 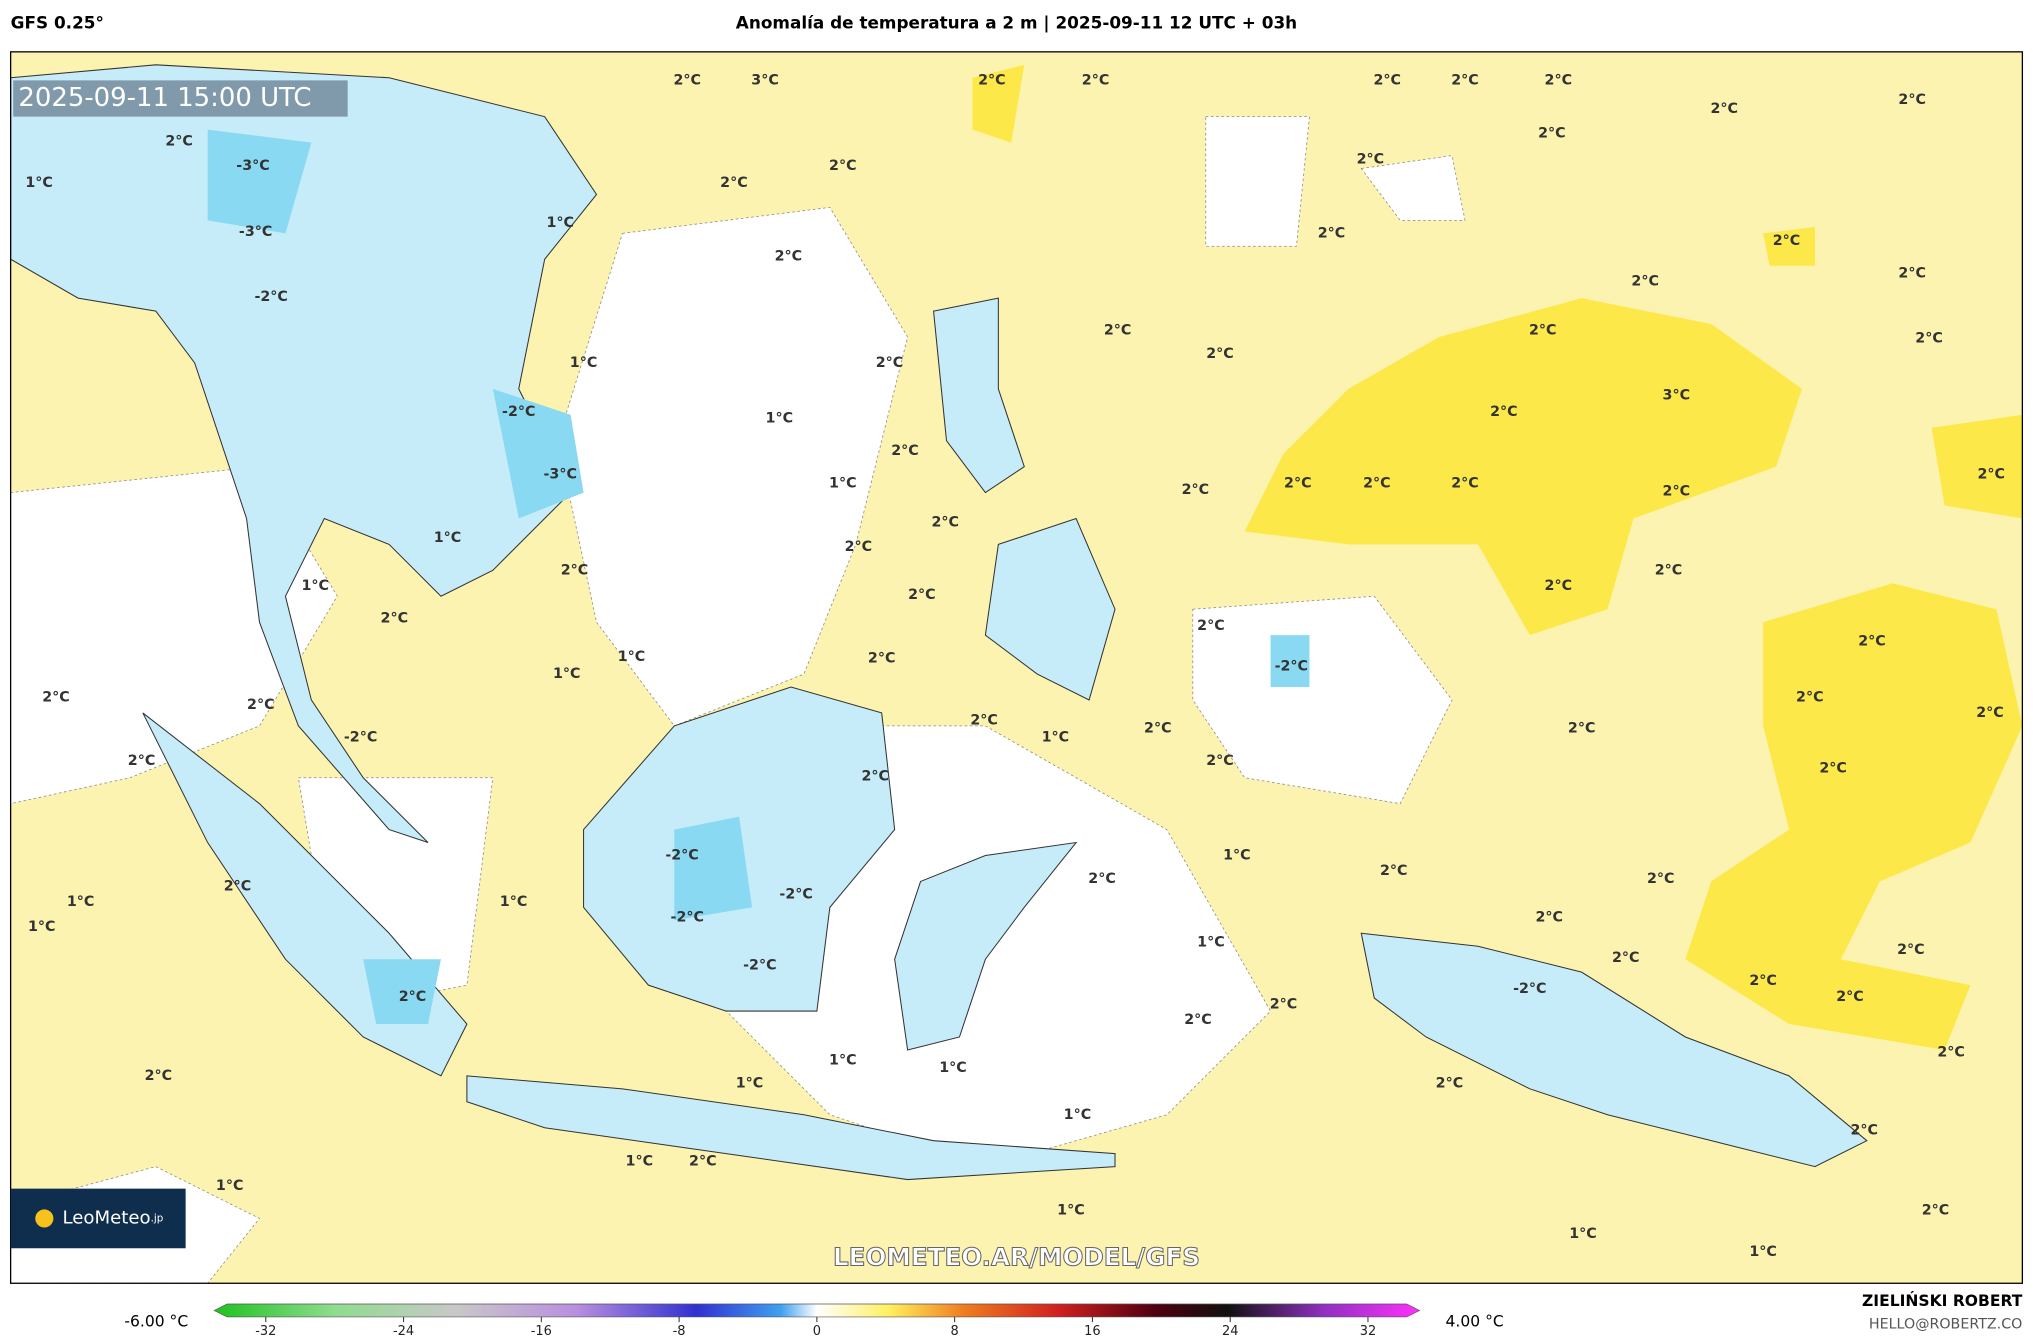 I want to click on colorbar-tick-label: 0, so click(x=817, y=1331).